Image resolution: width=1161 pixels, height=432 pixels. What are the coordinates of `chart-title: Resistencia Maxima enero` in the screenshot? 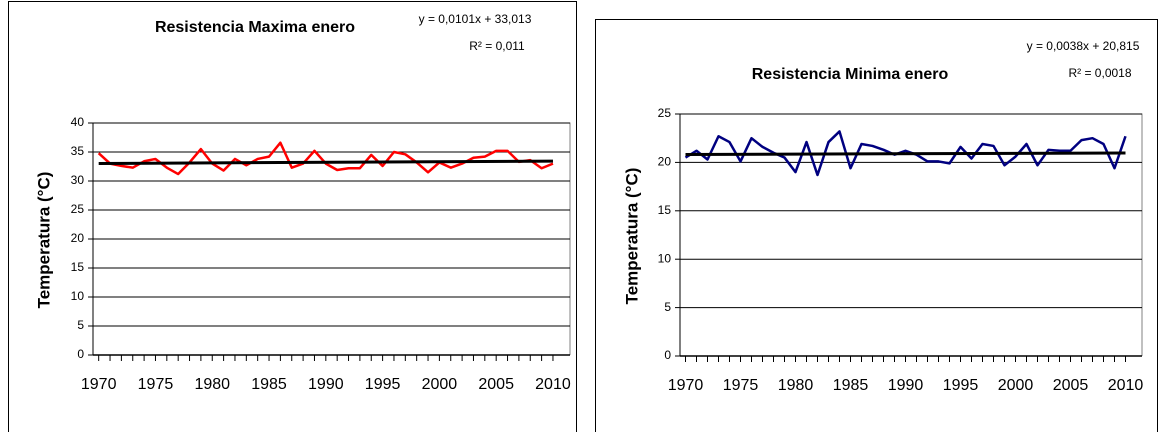 It's located at (255, 27).